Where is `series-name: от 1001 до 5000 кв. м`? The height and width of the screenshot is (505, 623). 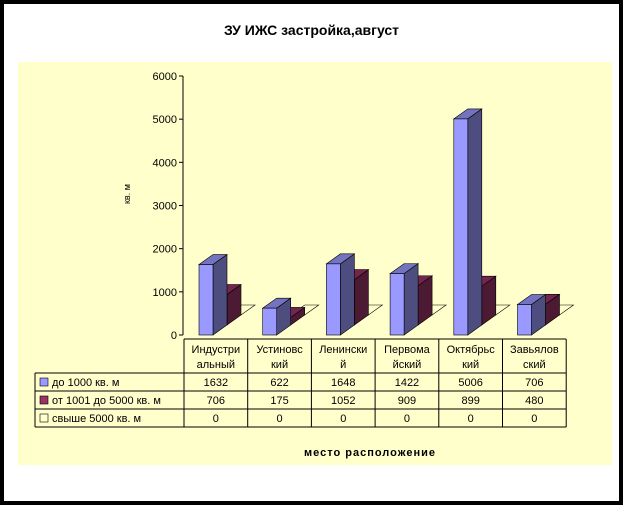 series-name: от 1001 до 5000 кв. м is located at coordinates (106, 401).